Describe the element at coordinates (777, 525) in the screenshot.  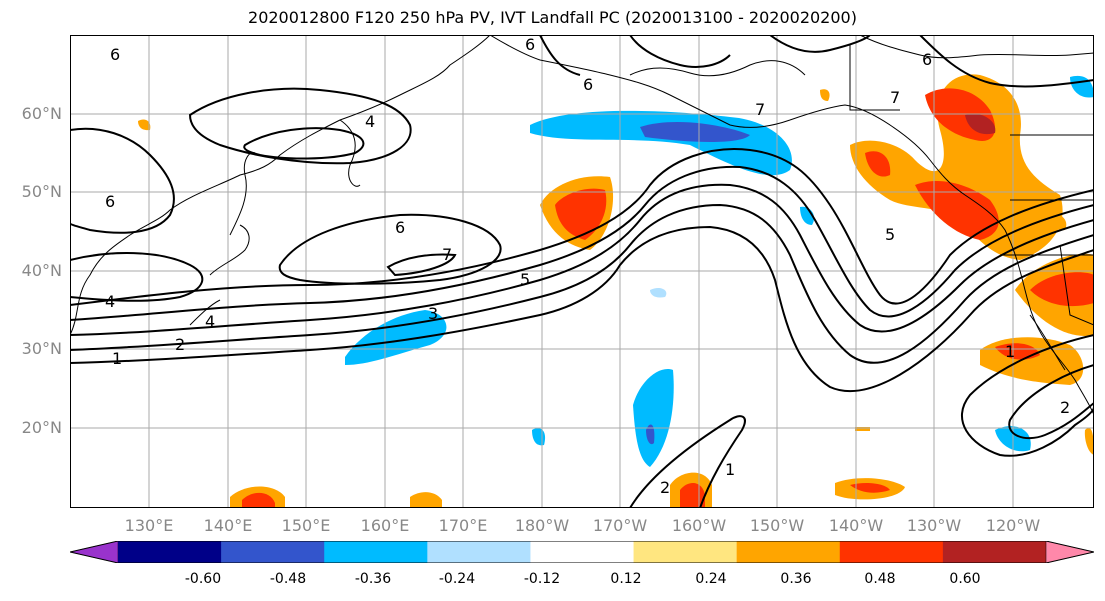
I see `lon-label-150w: 150°W` at that location.